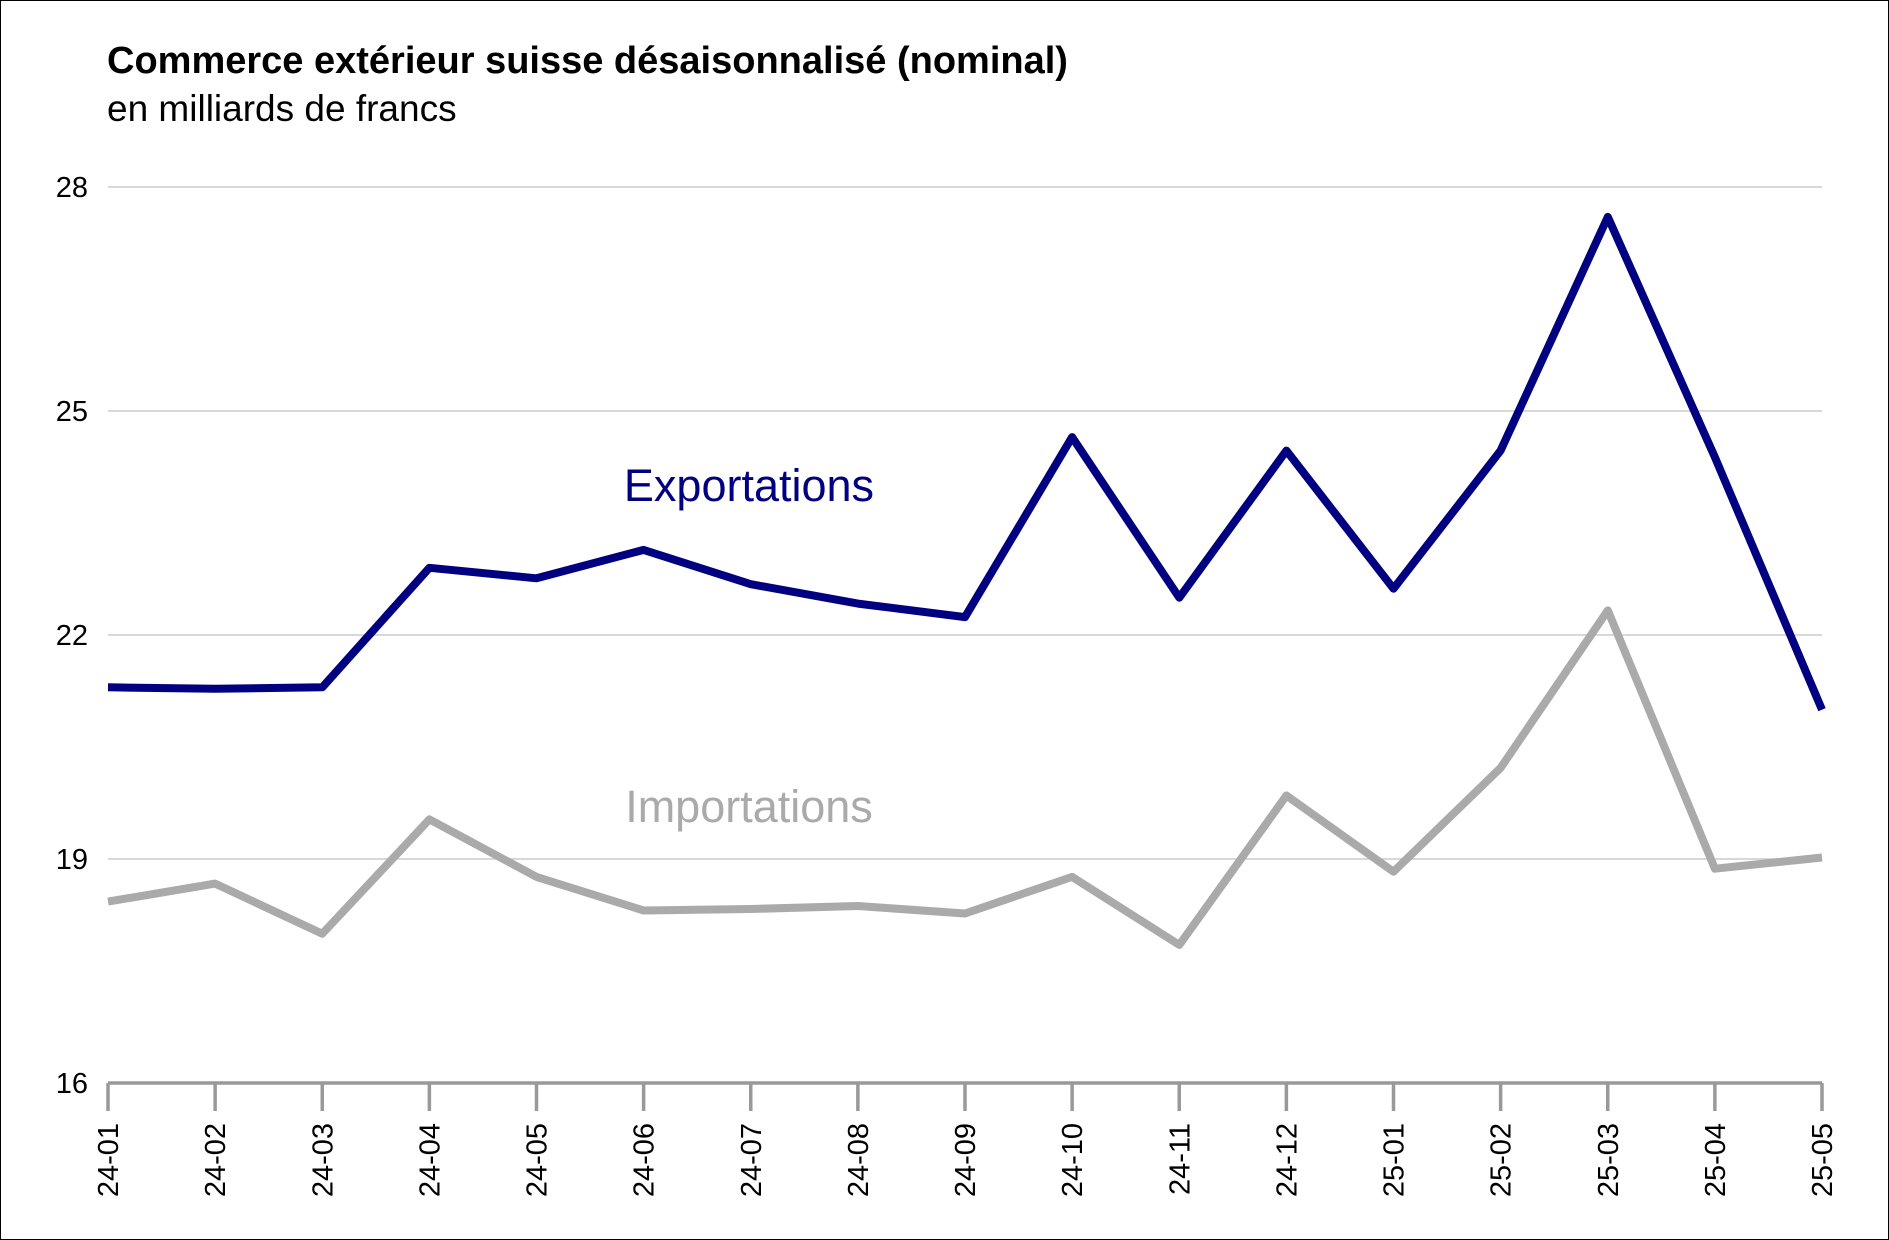  Describe the element at coordinates (1395, 1160) in the screenshot. I see `x-tick-label-25-01: 25-01` at that location.